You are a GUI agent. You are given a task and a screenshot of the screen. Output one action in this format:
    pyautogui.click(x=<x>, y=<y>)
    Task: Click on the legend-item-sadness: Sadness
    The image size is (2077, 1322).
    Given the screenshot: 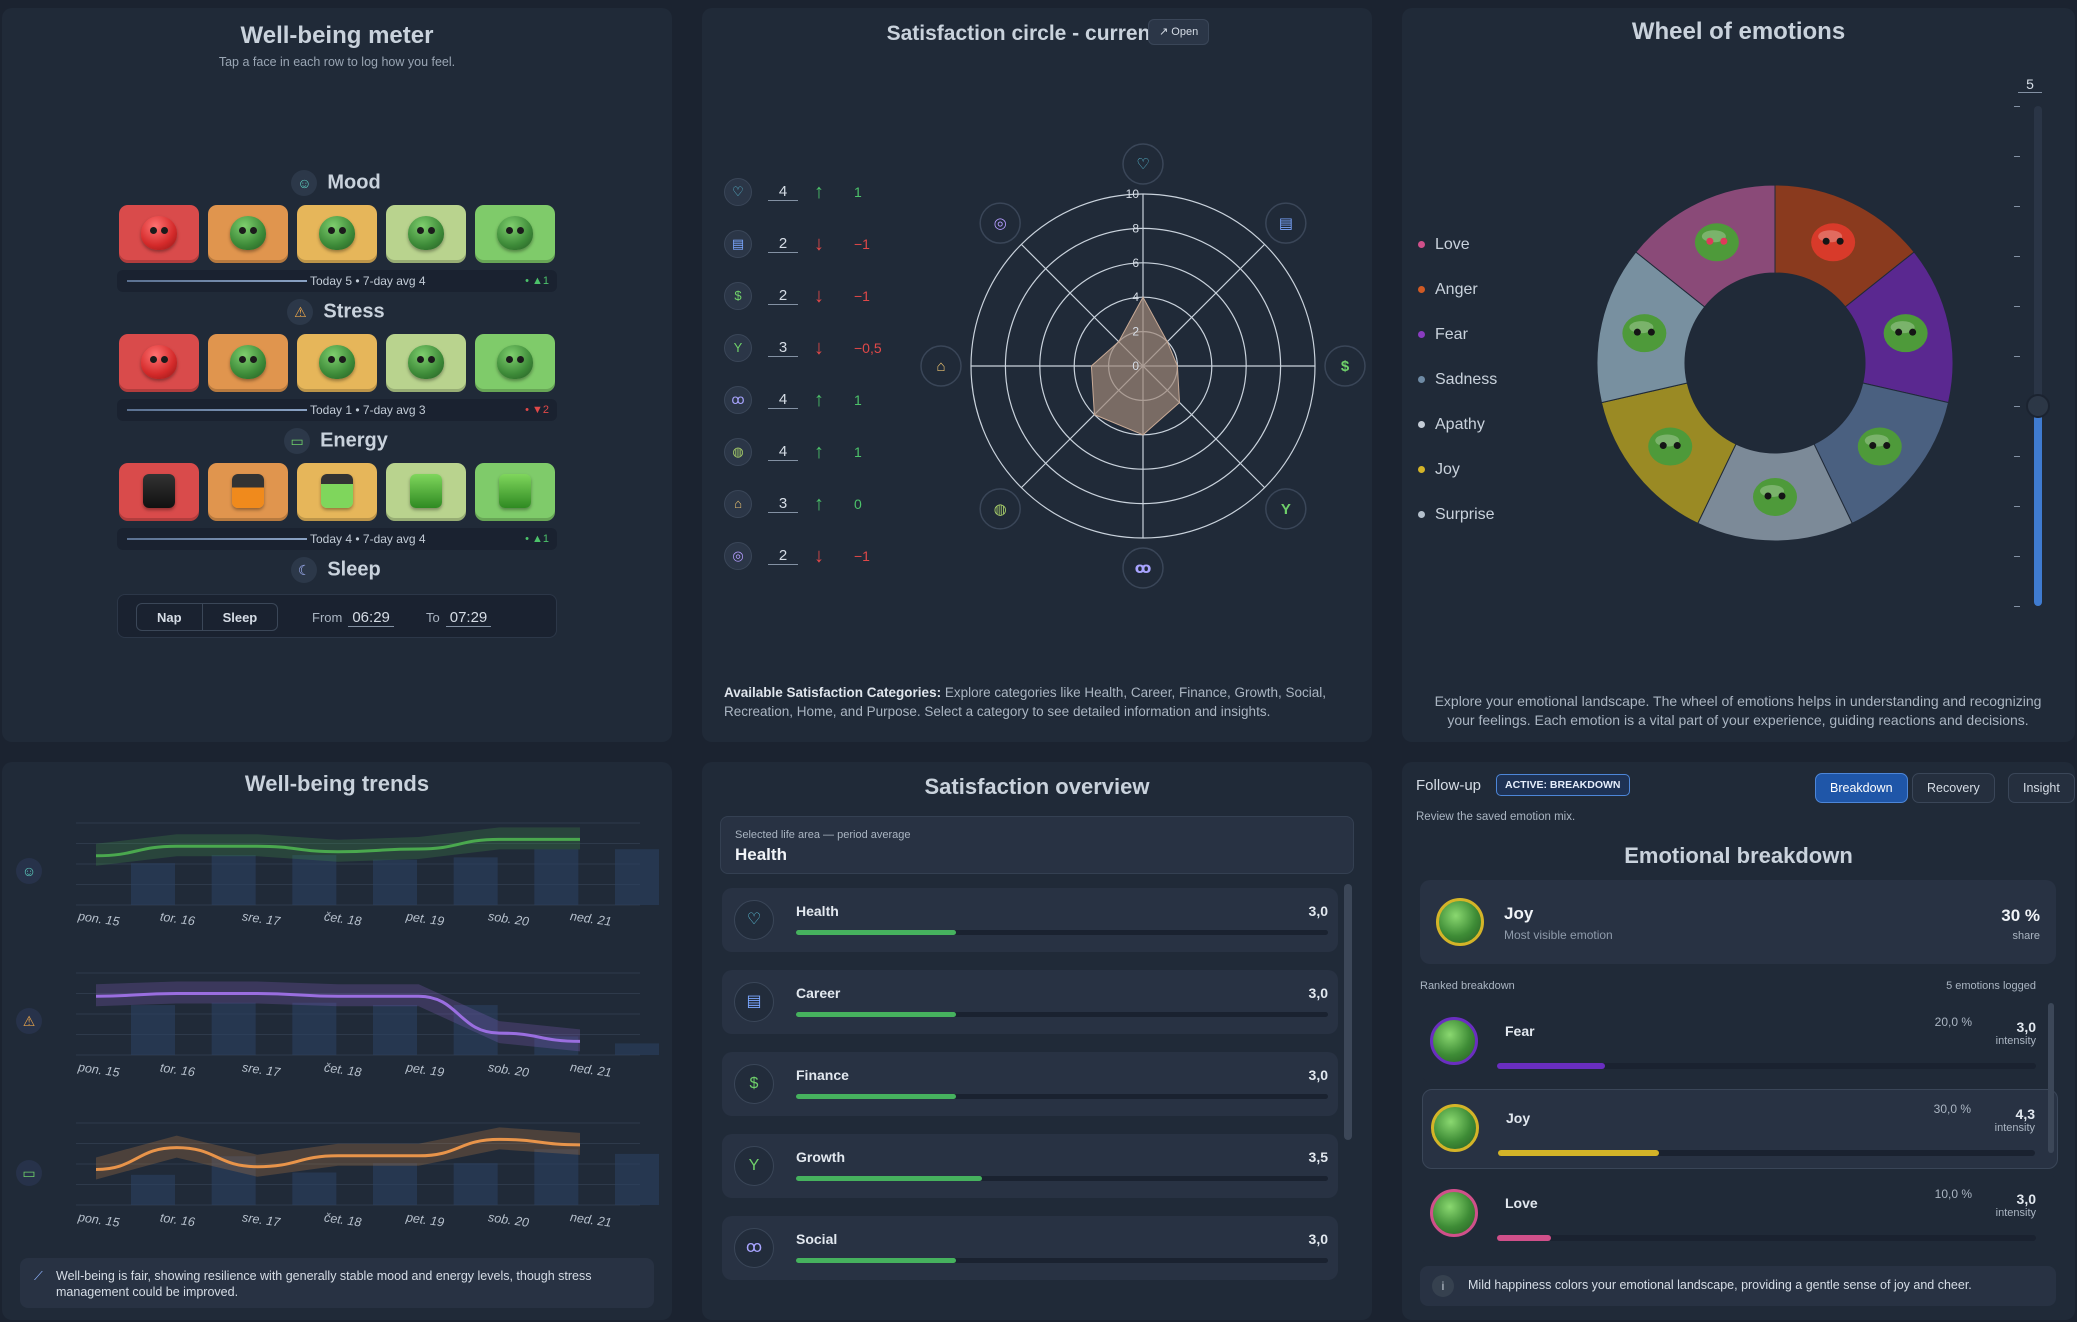 What is the action you would take?
    pyautogui.click(x=1457, y=380)
    